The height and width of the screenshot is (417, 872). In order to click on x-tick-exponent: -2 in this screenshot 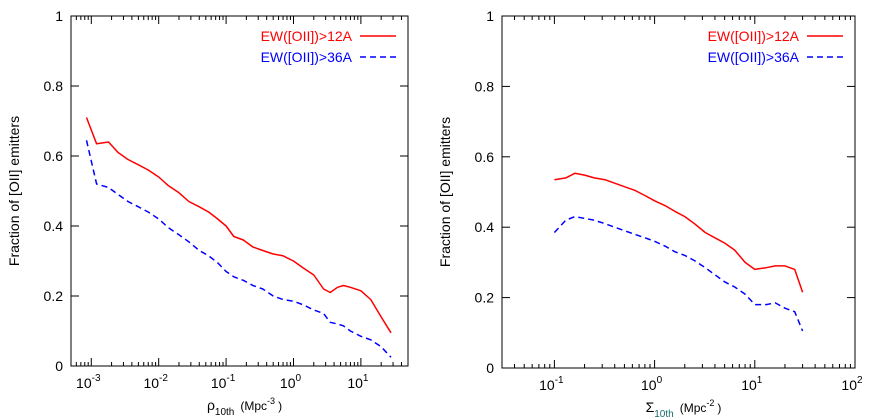, I will do `click(163, 378)`.